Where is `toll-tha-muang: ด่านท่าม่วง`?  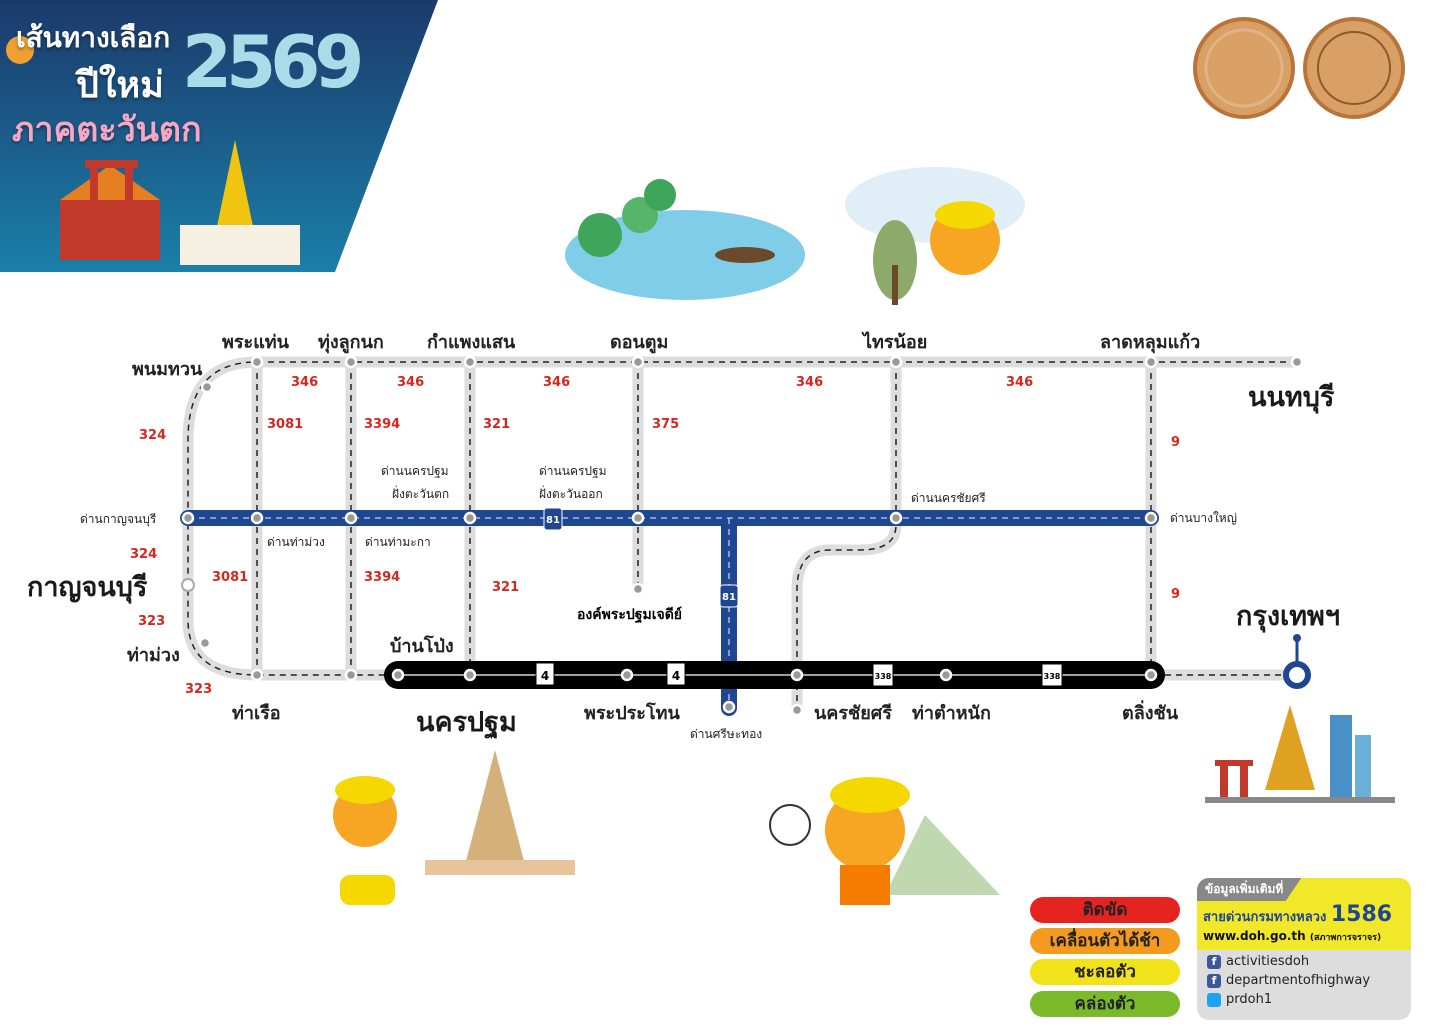 toll-tha-muang: ด่านท่าม่วง is located at coordinates (296, 542).